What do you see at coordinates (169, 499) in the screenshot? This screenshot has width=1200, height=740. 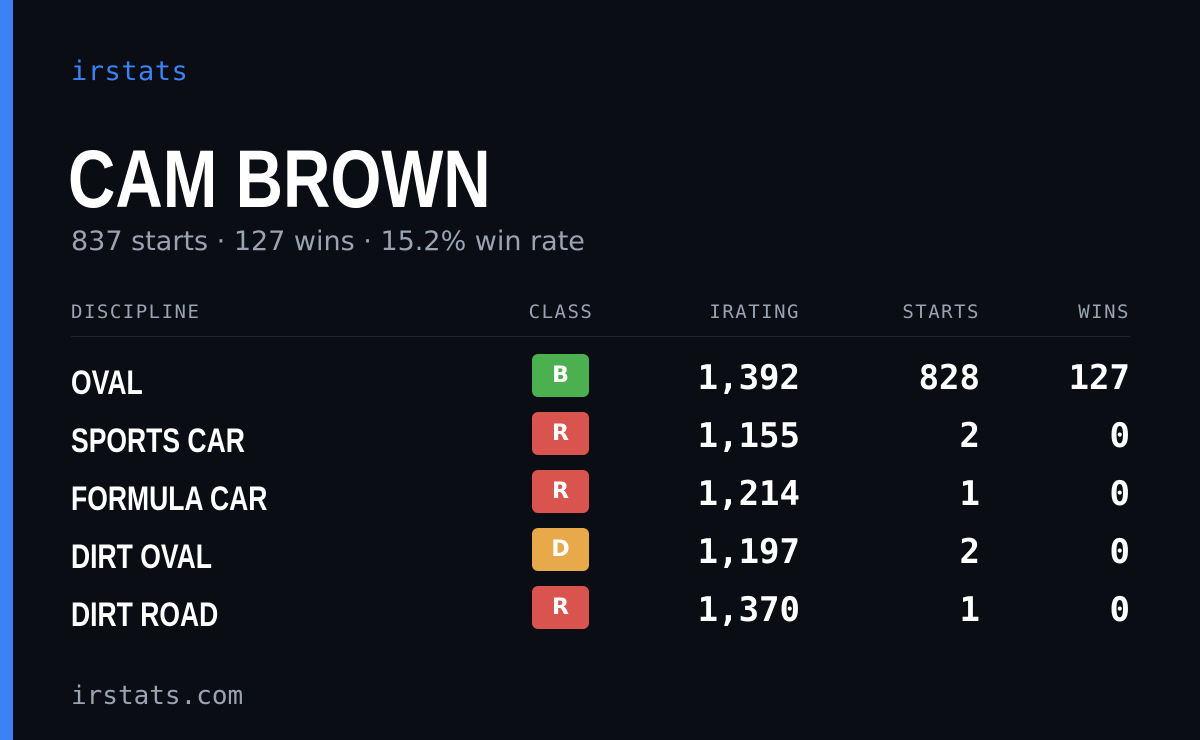 I see `discipline-name: FORMULA CAR` at bounding box center [169, 499].